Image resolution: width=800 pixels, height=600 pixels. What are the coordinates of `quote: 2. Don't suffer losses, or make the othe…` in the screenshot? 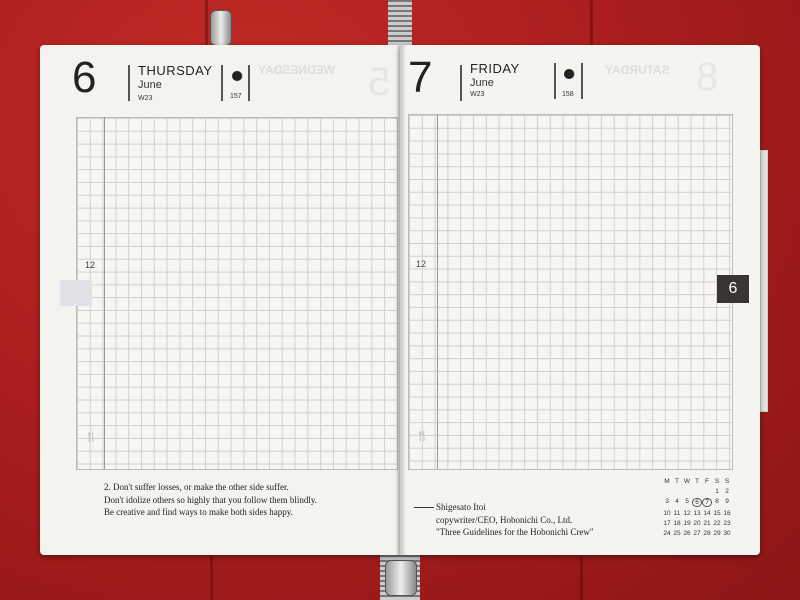 It's located at (210, 500).